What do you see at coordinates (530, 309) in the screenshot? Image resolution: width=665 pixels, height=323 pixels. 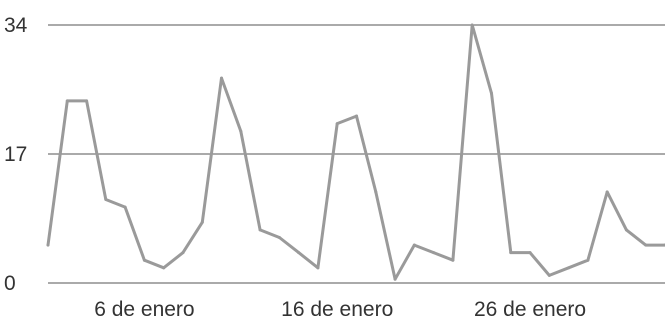 I see `x-tick-label: 26 de enero` at bounding box center [530, 309].